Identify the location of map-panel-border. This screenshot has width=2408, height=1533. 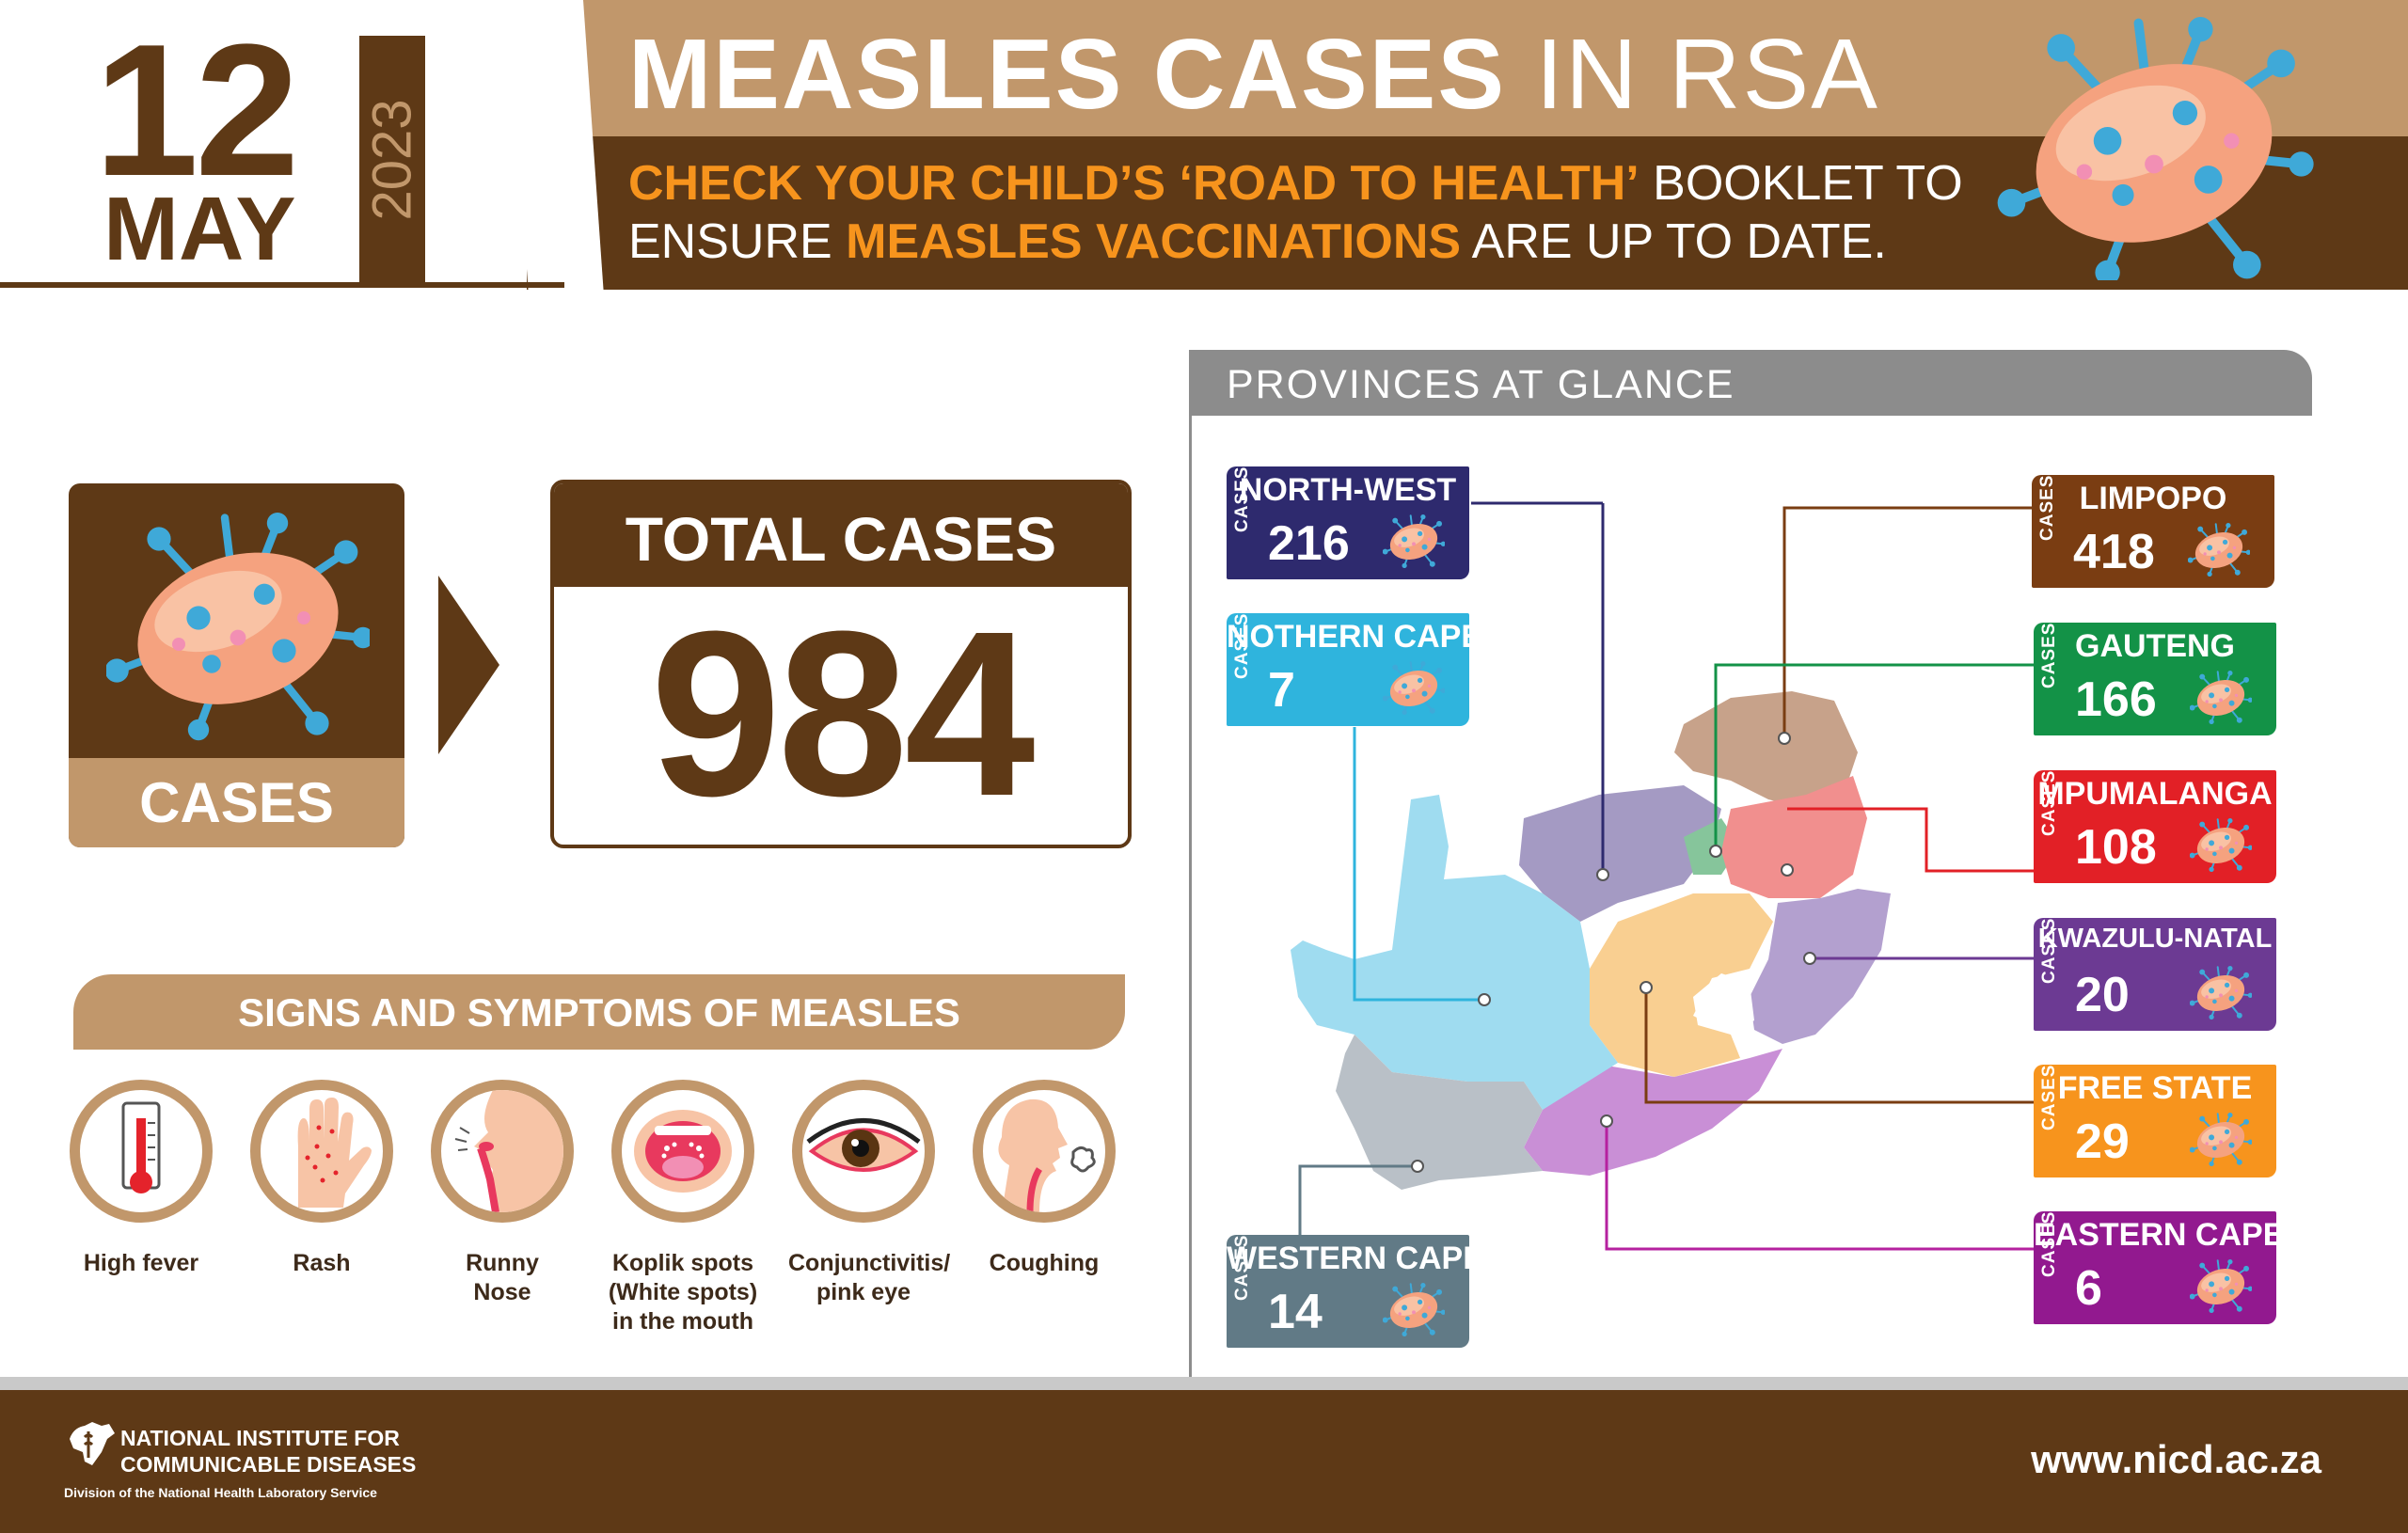
(1191, 863).